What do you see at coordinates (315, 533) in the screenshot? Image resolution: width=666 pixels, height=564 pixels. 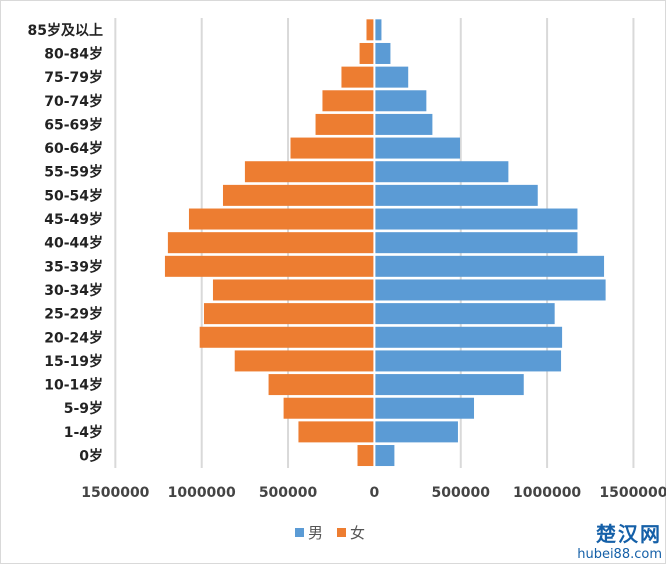 I see `legend-label: 男` at bounding box center [315, 533].